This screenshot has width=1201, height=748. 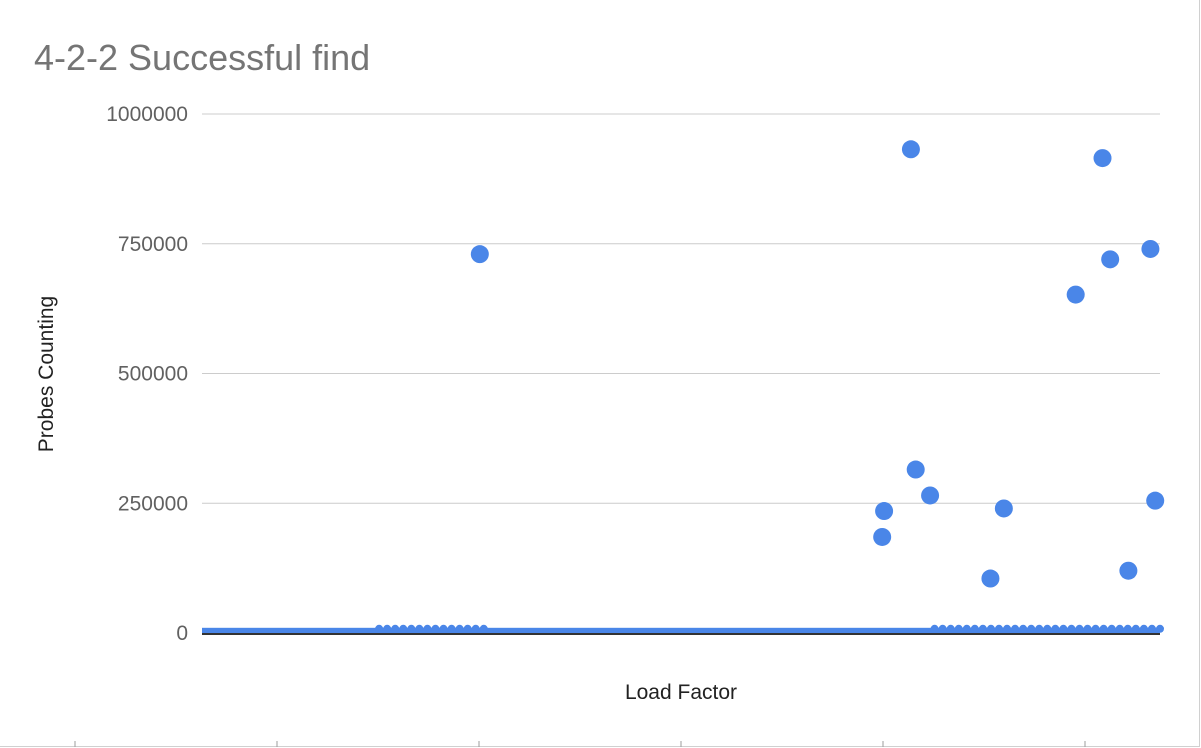 What do you see at coordinates (202, 57) in the screenshot?
I see `chart-title: 4-2-2 Successful find` at bounding box center [202, 57].